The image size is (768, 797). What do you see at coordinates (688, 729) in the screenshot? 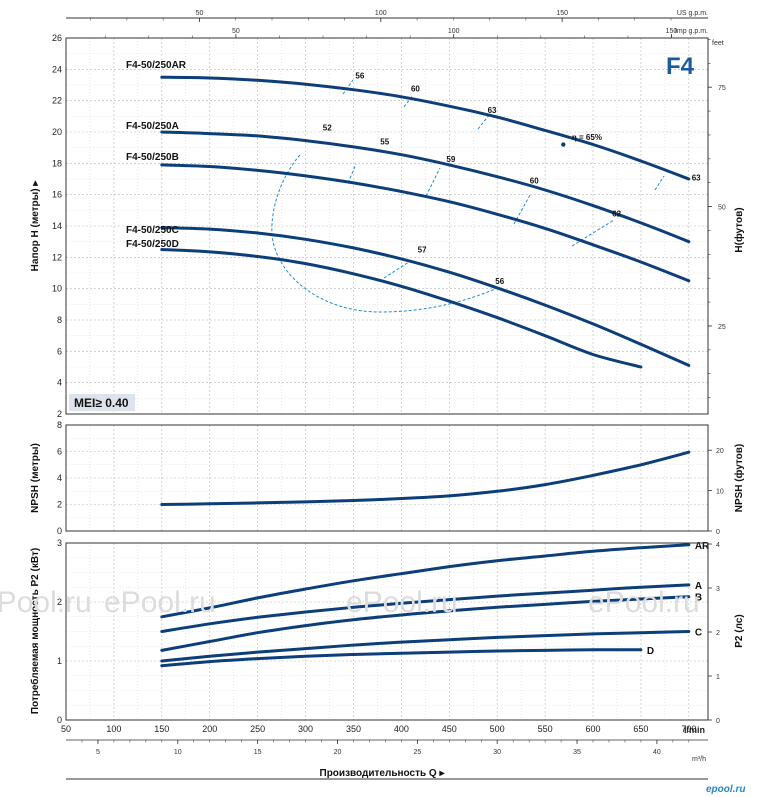
I see `q-lmin-tick: 700` at bounding box center [688, 729].